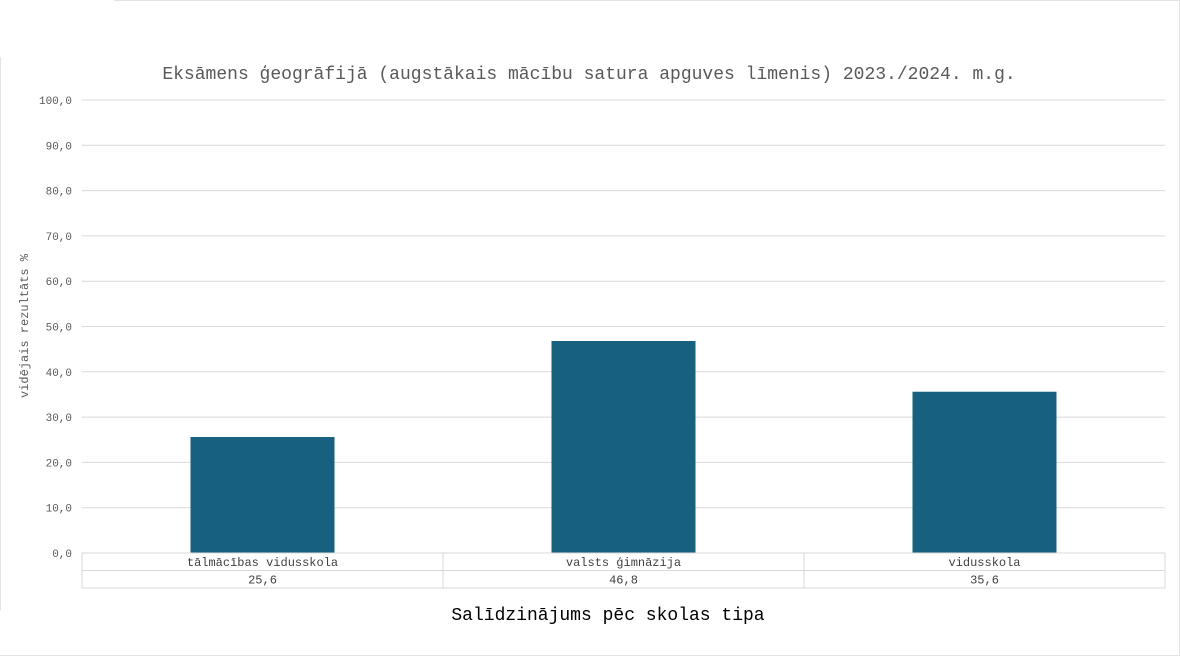 This screenshot has width=1180, height=656. What do you see at coordinates (59, 147) in the screenshot?
I see `y-tick-label: 90,0` at bounding box center [59, 147].